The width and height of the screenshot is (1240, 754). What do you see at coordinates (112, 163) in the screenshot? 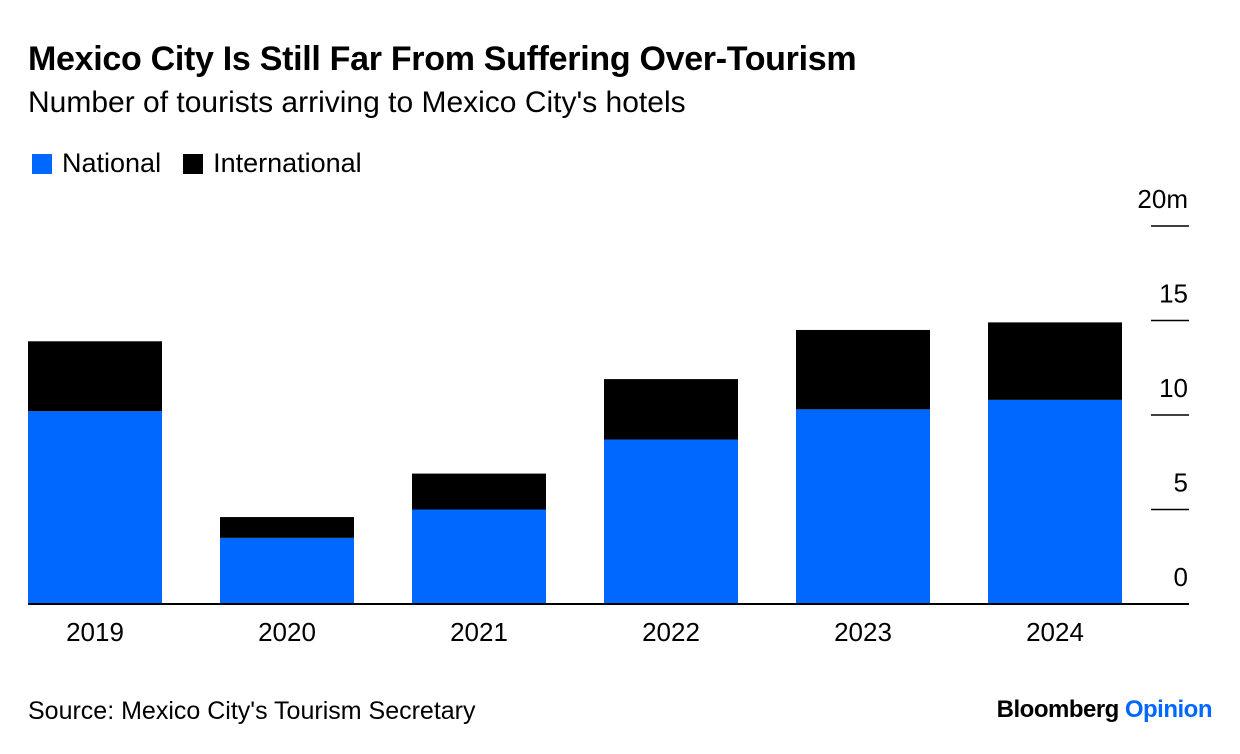
I see `legend-label-national: National` at bounding box center [112, 163].